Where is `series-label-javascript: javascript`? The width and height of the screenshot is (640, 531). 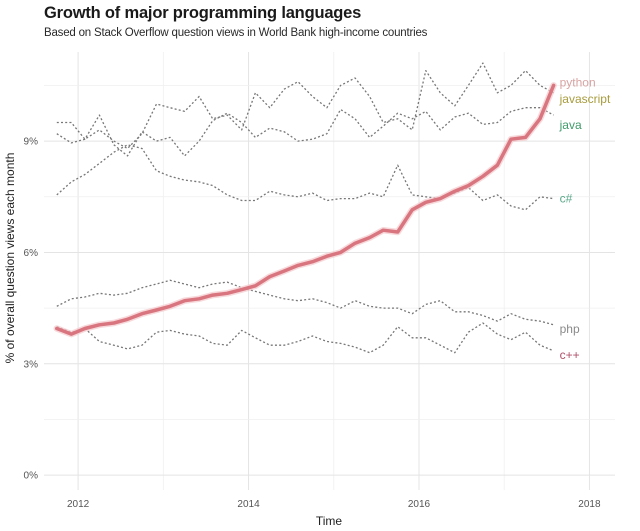 series-label-javascript: javascript is located at coordinates (585, 99).